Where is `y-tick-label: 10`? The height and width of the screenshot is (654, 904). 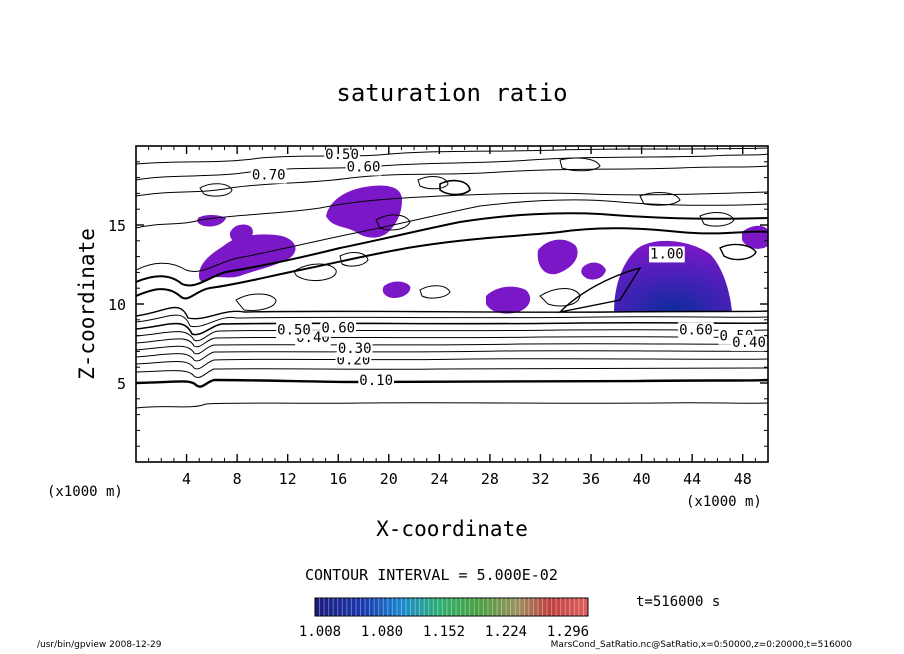 y-tick-label: 10 is located at coordinates (117, 305).